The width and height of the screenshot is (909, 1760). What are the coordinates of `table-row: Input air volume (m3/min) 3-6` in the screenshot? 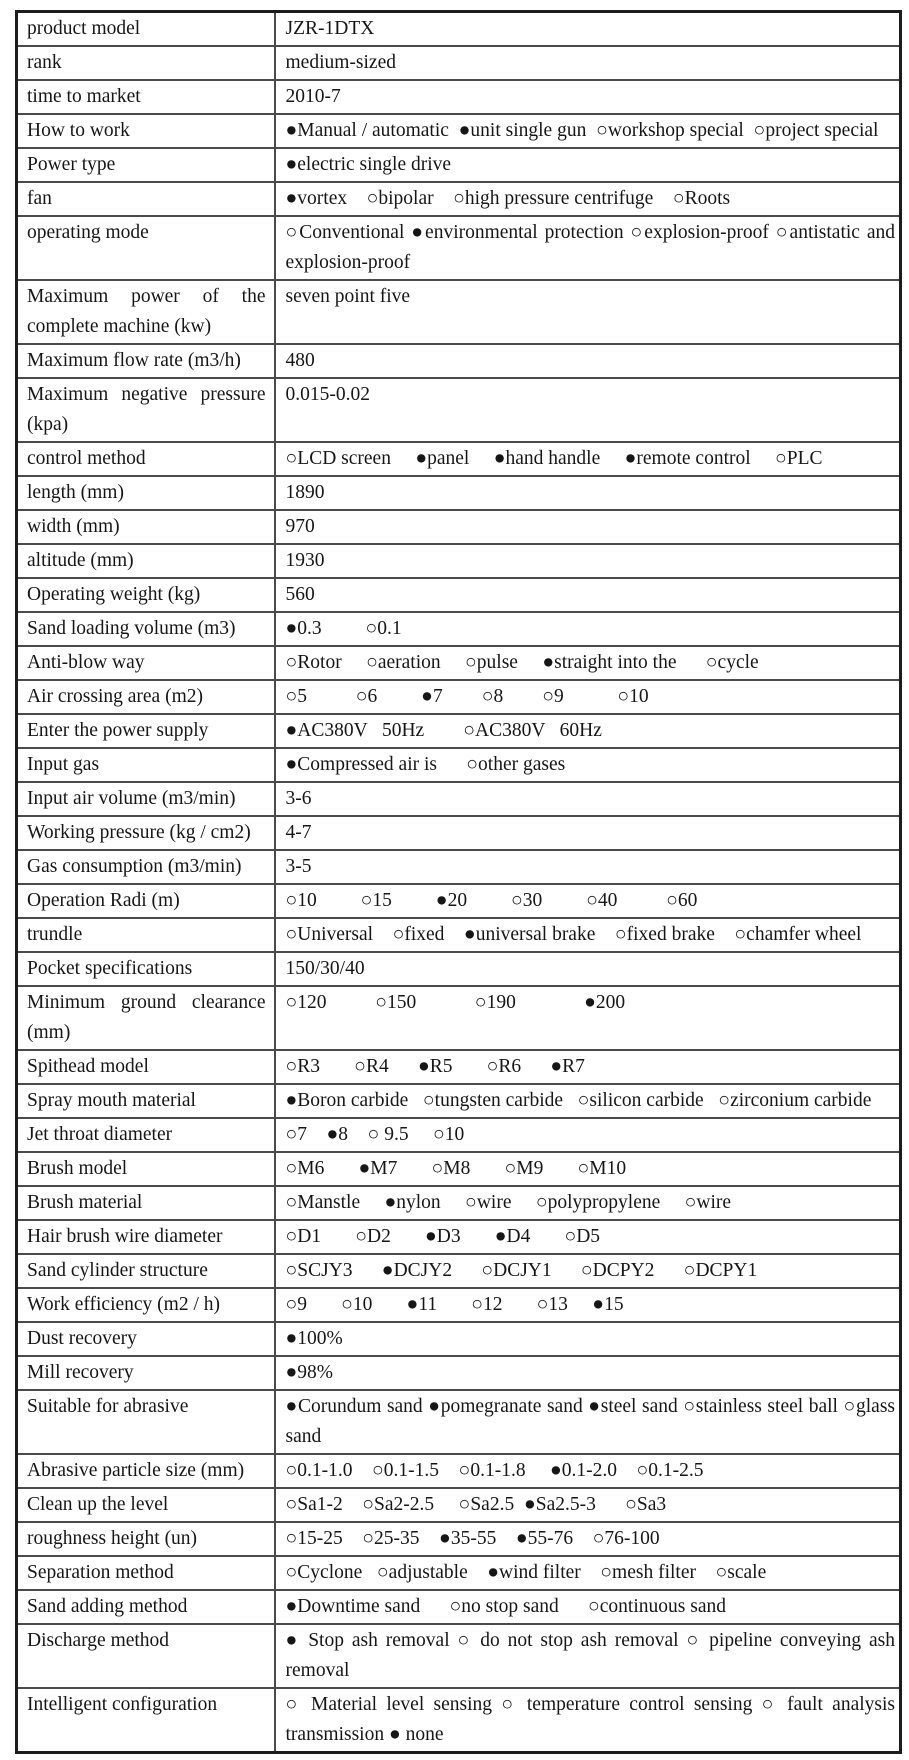 It's located at (458, 799).